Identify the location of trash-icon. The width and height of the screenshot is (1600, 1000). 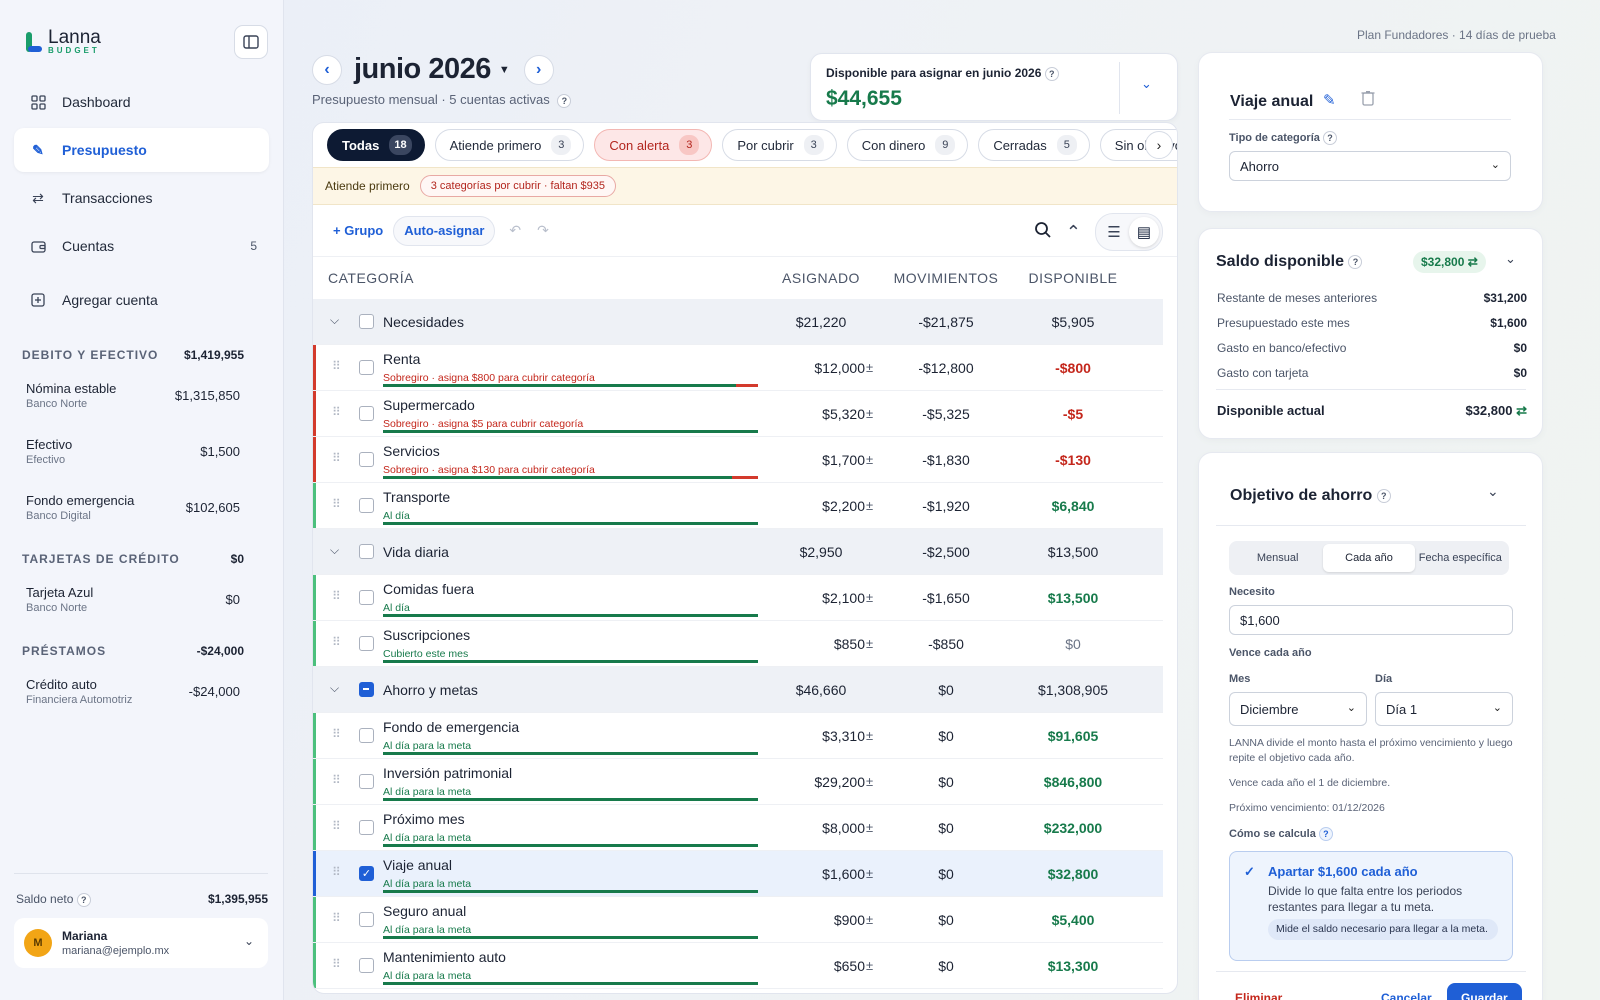
(1368, 100).